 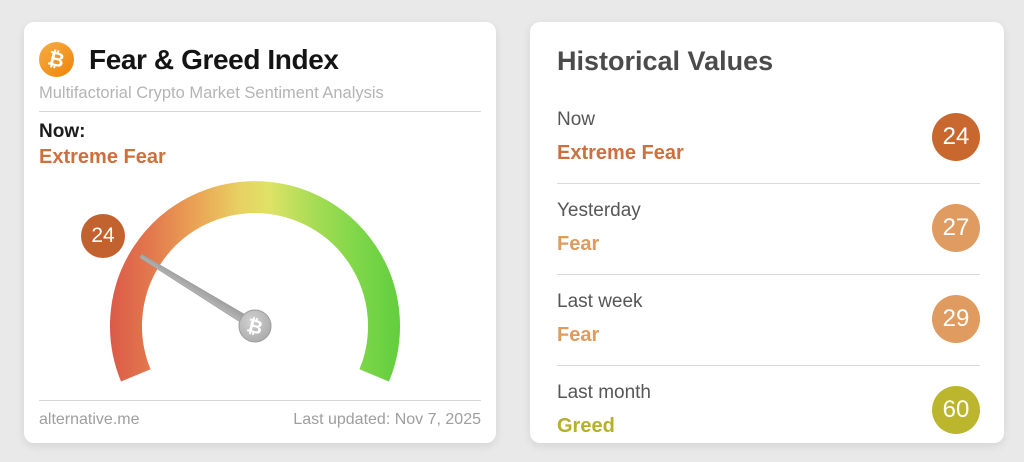 I want to click on last-updated-text: Last updated: Nov 7, 2025, so click(x=387, y=419).